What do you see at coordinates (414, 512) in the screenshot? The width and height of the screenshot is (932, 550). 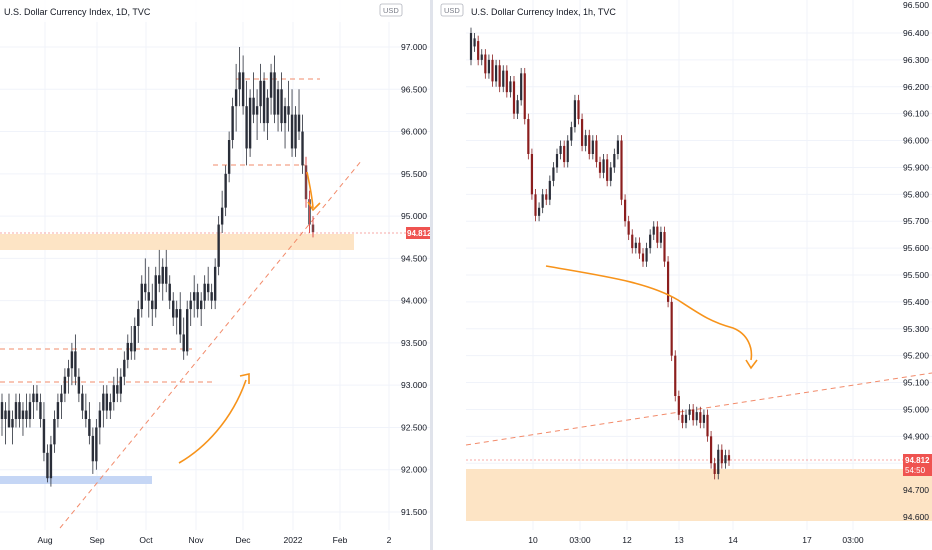 I see `y-tick-label: 91.500` at bounding box center [414, 512].